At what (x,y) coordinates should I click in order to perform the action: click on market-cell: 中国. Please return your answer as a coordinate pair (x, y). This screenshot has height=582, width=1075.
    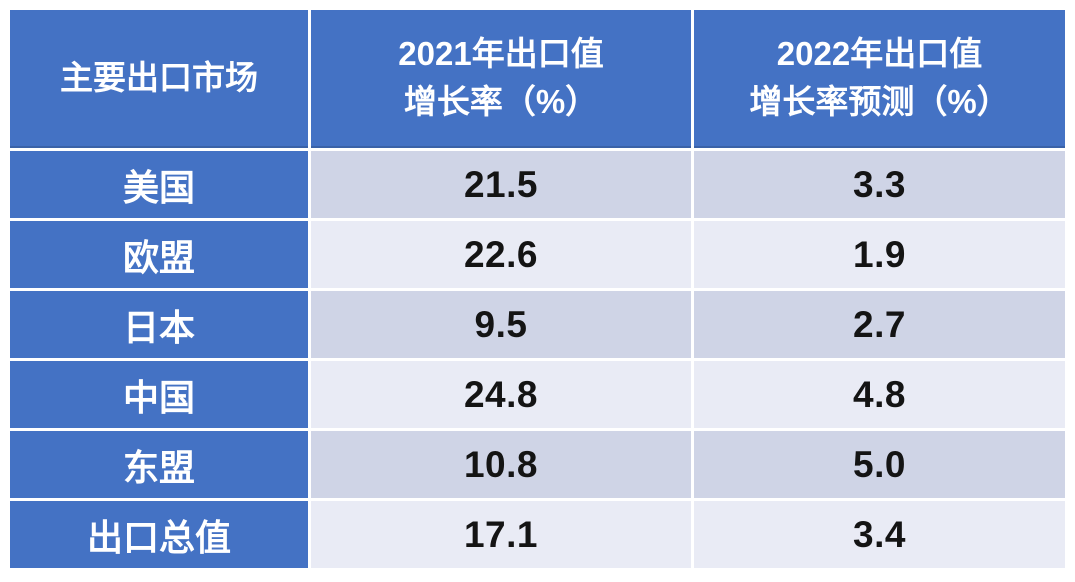
    Looking at the image, I should click on (159, 394).